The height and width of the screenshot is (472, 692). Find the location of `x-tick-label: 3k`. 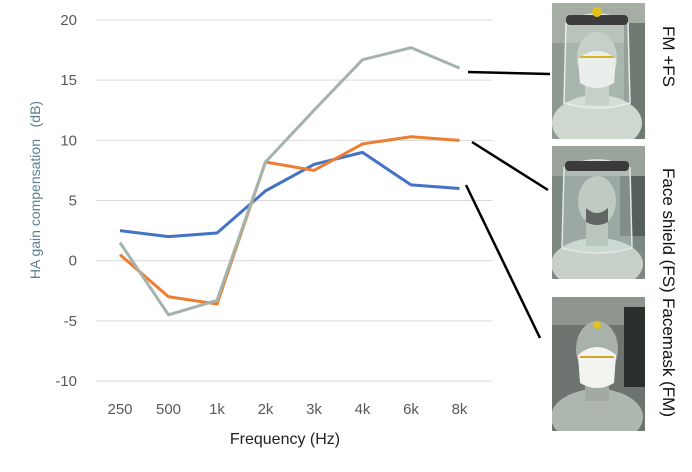

x-tick-label: 3k is located at coordinates (314, 409).